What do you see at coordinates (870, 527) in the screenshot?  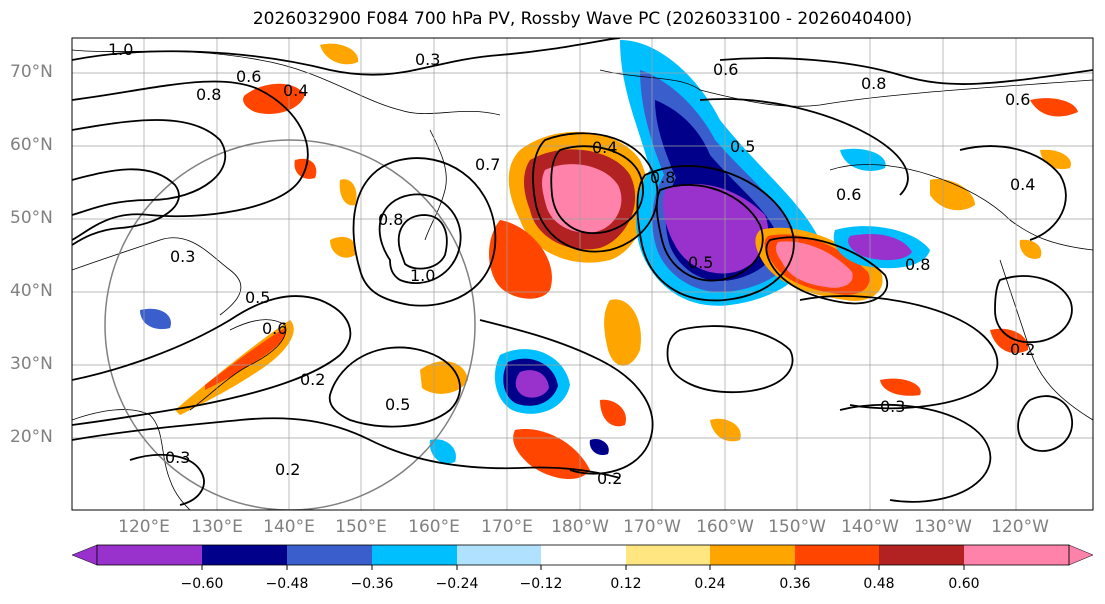 I see `lon-label: 140°W` at bounding box center [870, 527].